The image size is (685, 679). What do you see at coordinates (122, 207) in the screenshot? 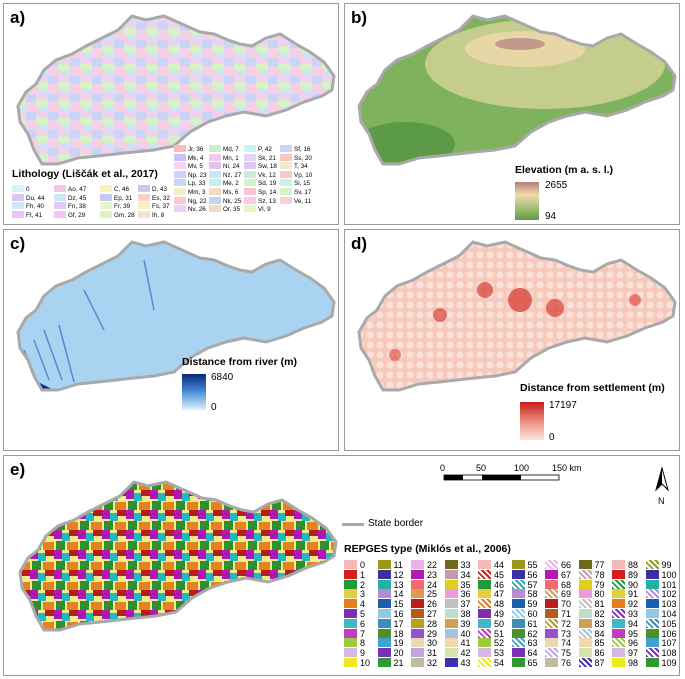
I see `legend-label: Fr, 39` at bounding box center [122, 207].